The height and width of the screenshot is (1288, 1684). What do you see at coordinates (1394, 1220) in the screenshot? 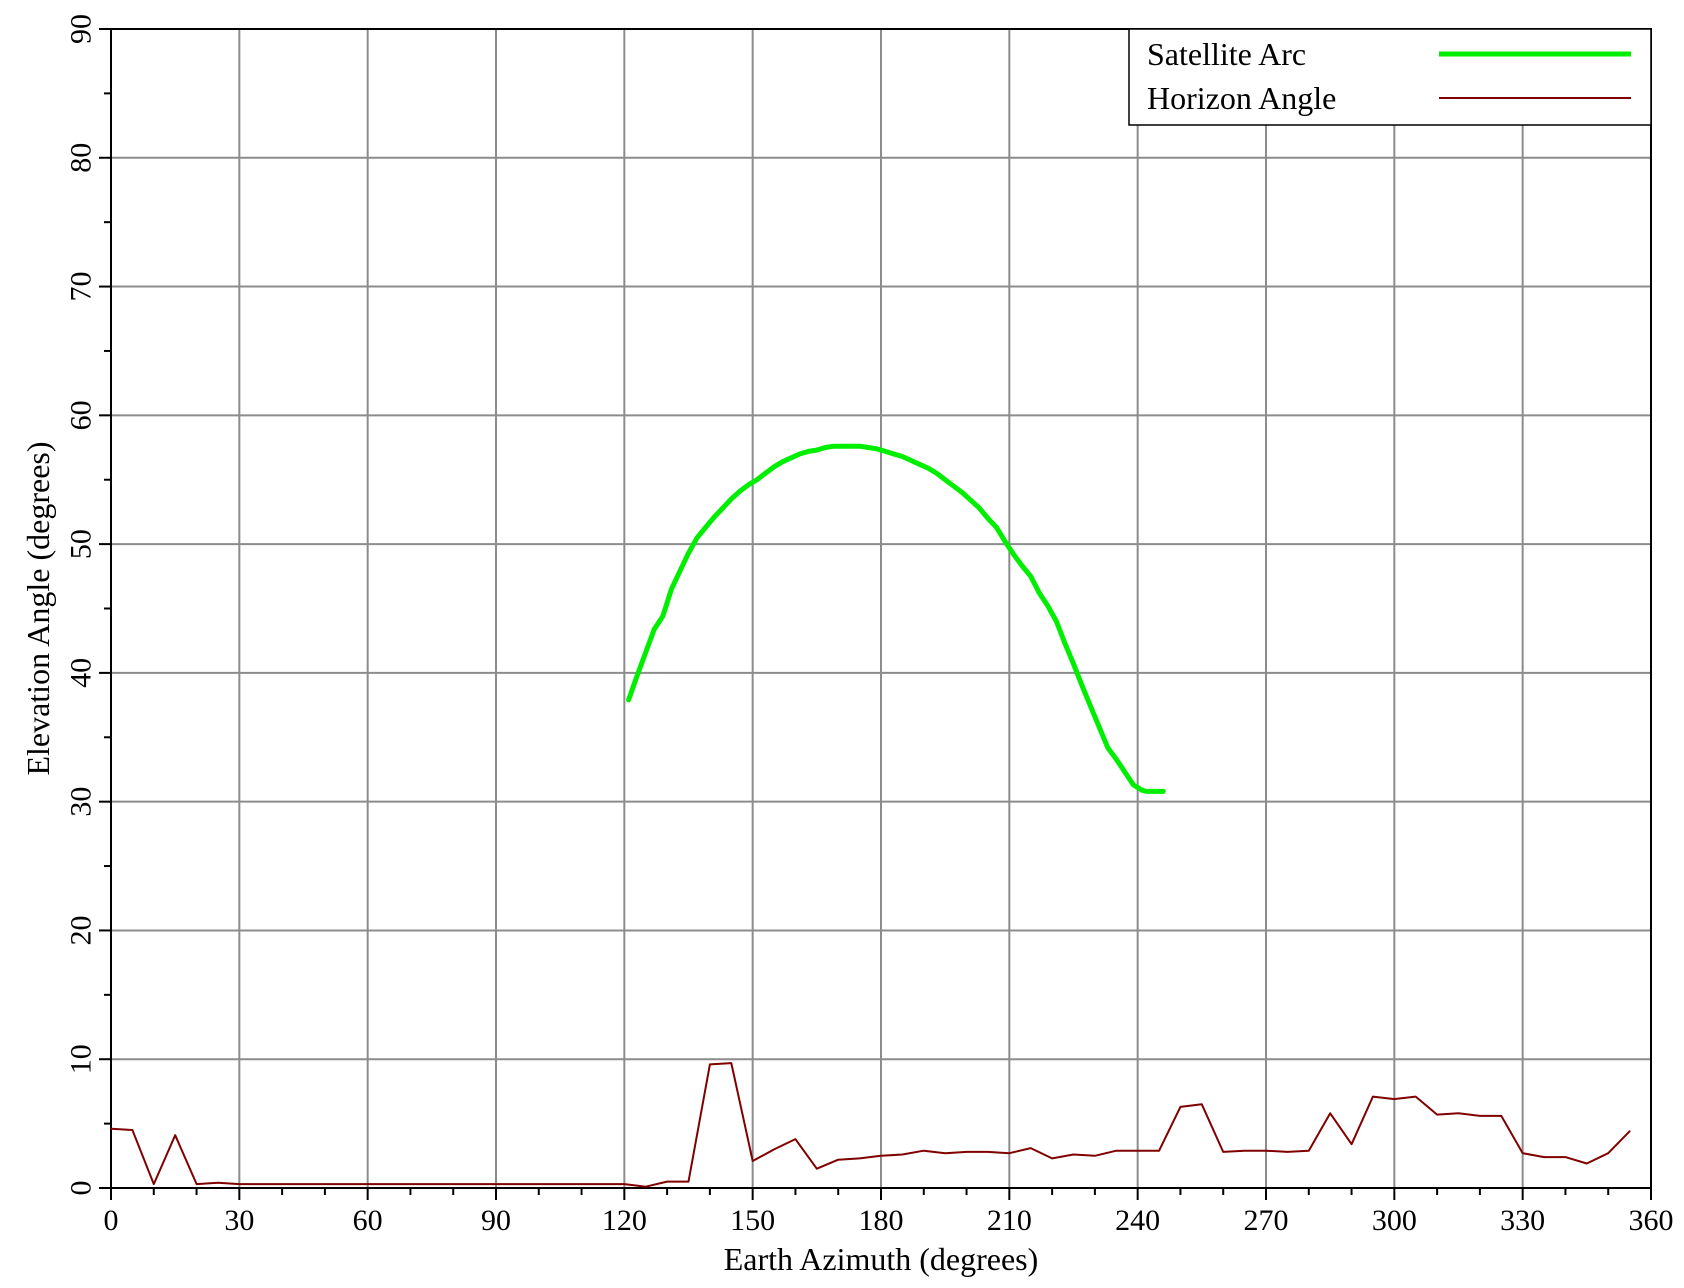
I see `x-tick-label: 300` at bounding box center [1394, 1220].